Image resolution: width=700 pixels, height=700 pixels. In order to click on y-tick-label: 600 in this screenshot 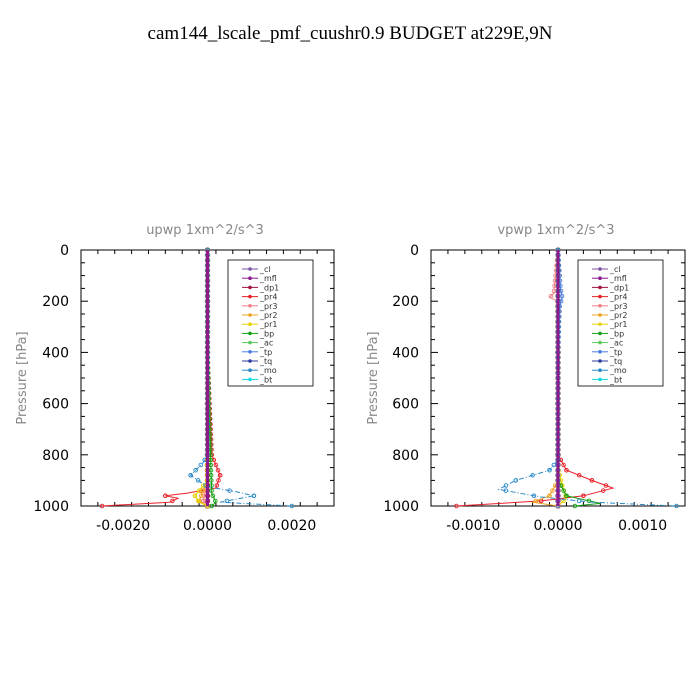, I will do `click(55, 405)`.